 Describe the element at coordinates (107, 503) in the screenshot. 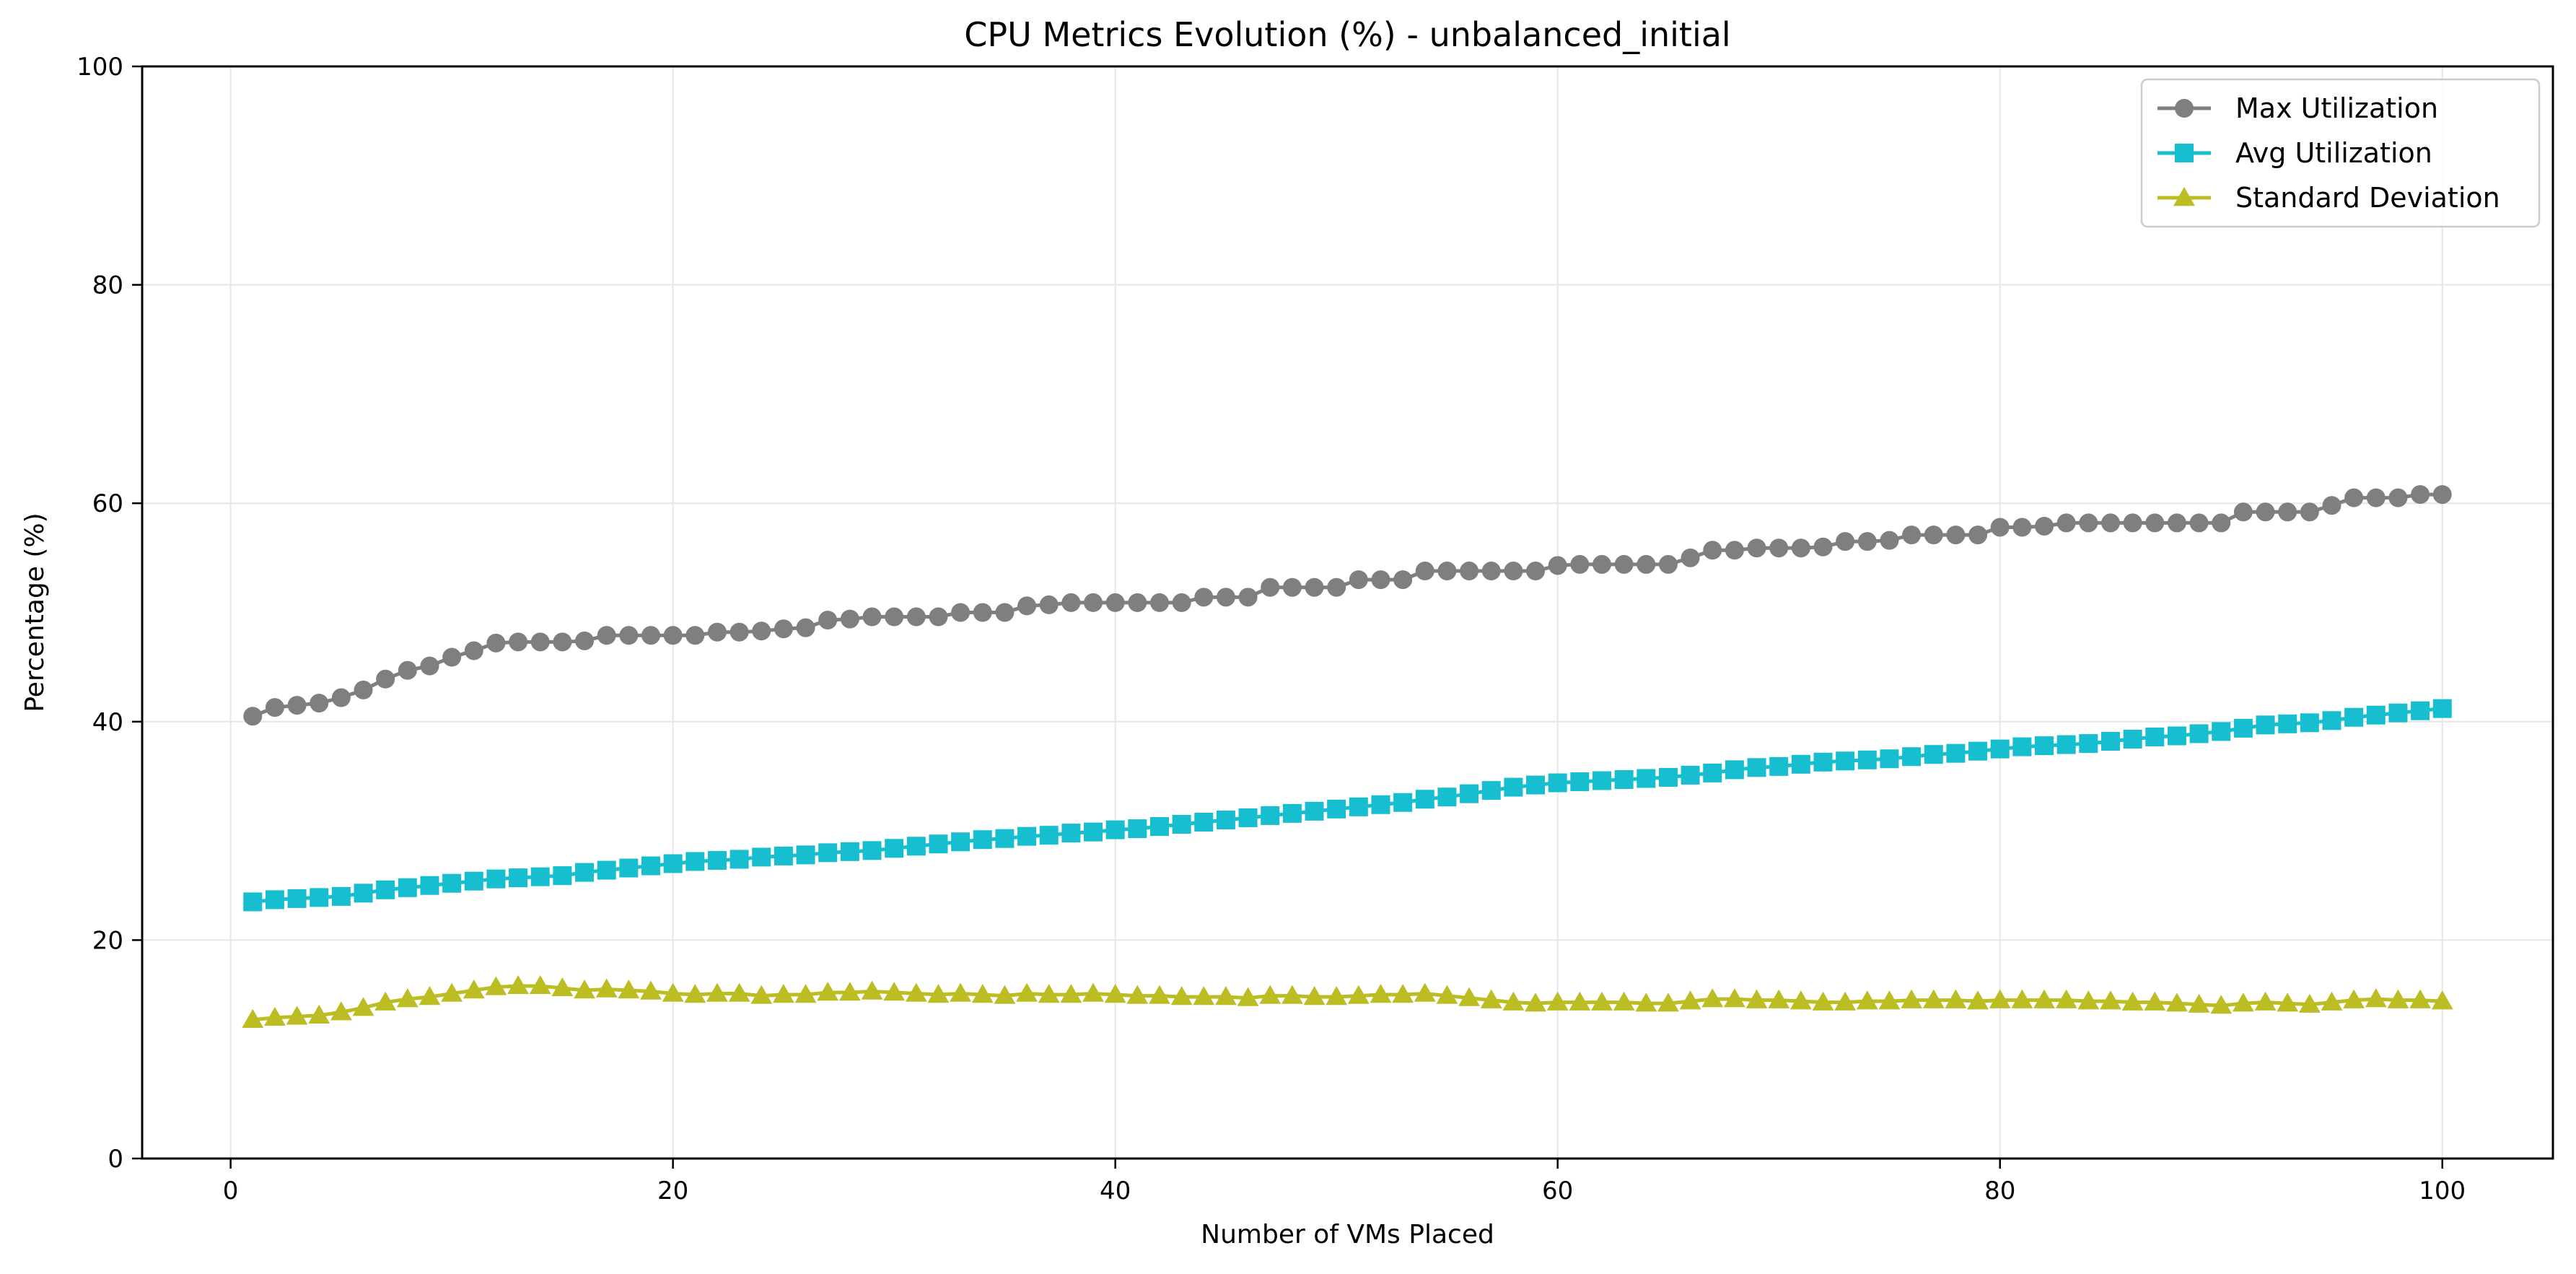

I see `y-tick-label: 60` at that location.